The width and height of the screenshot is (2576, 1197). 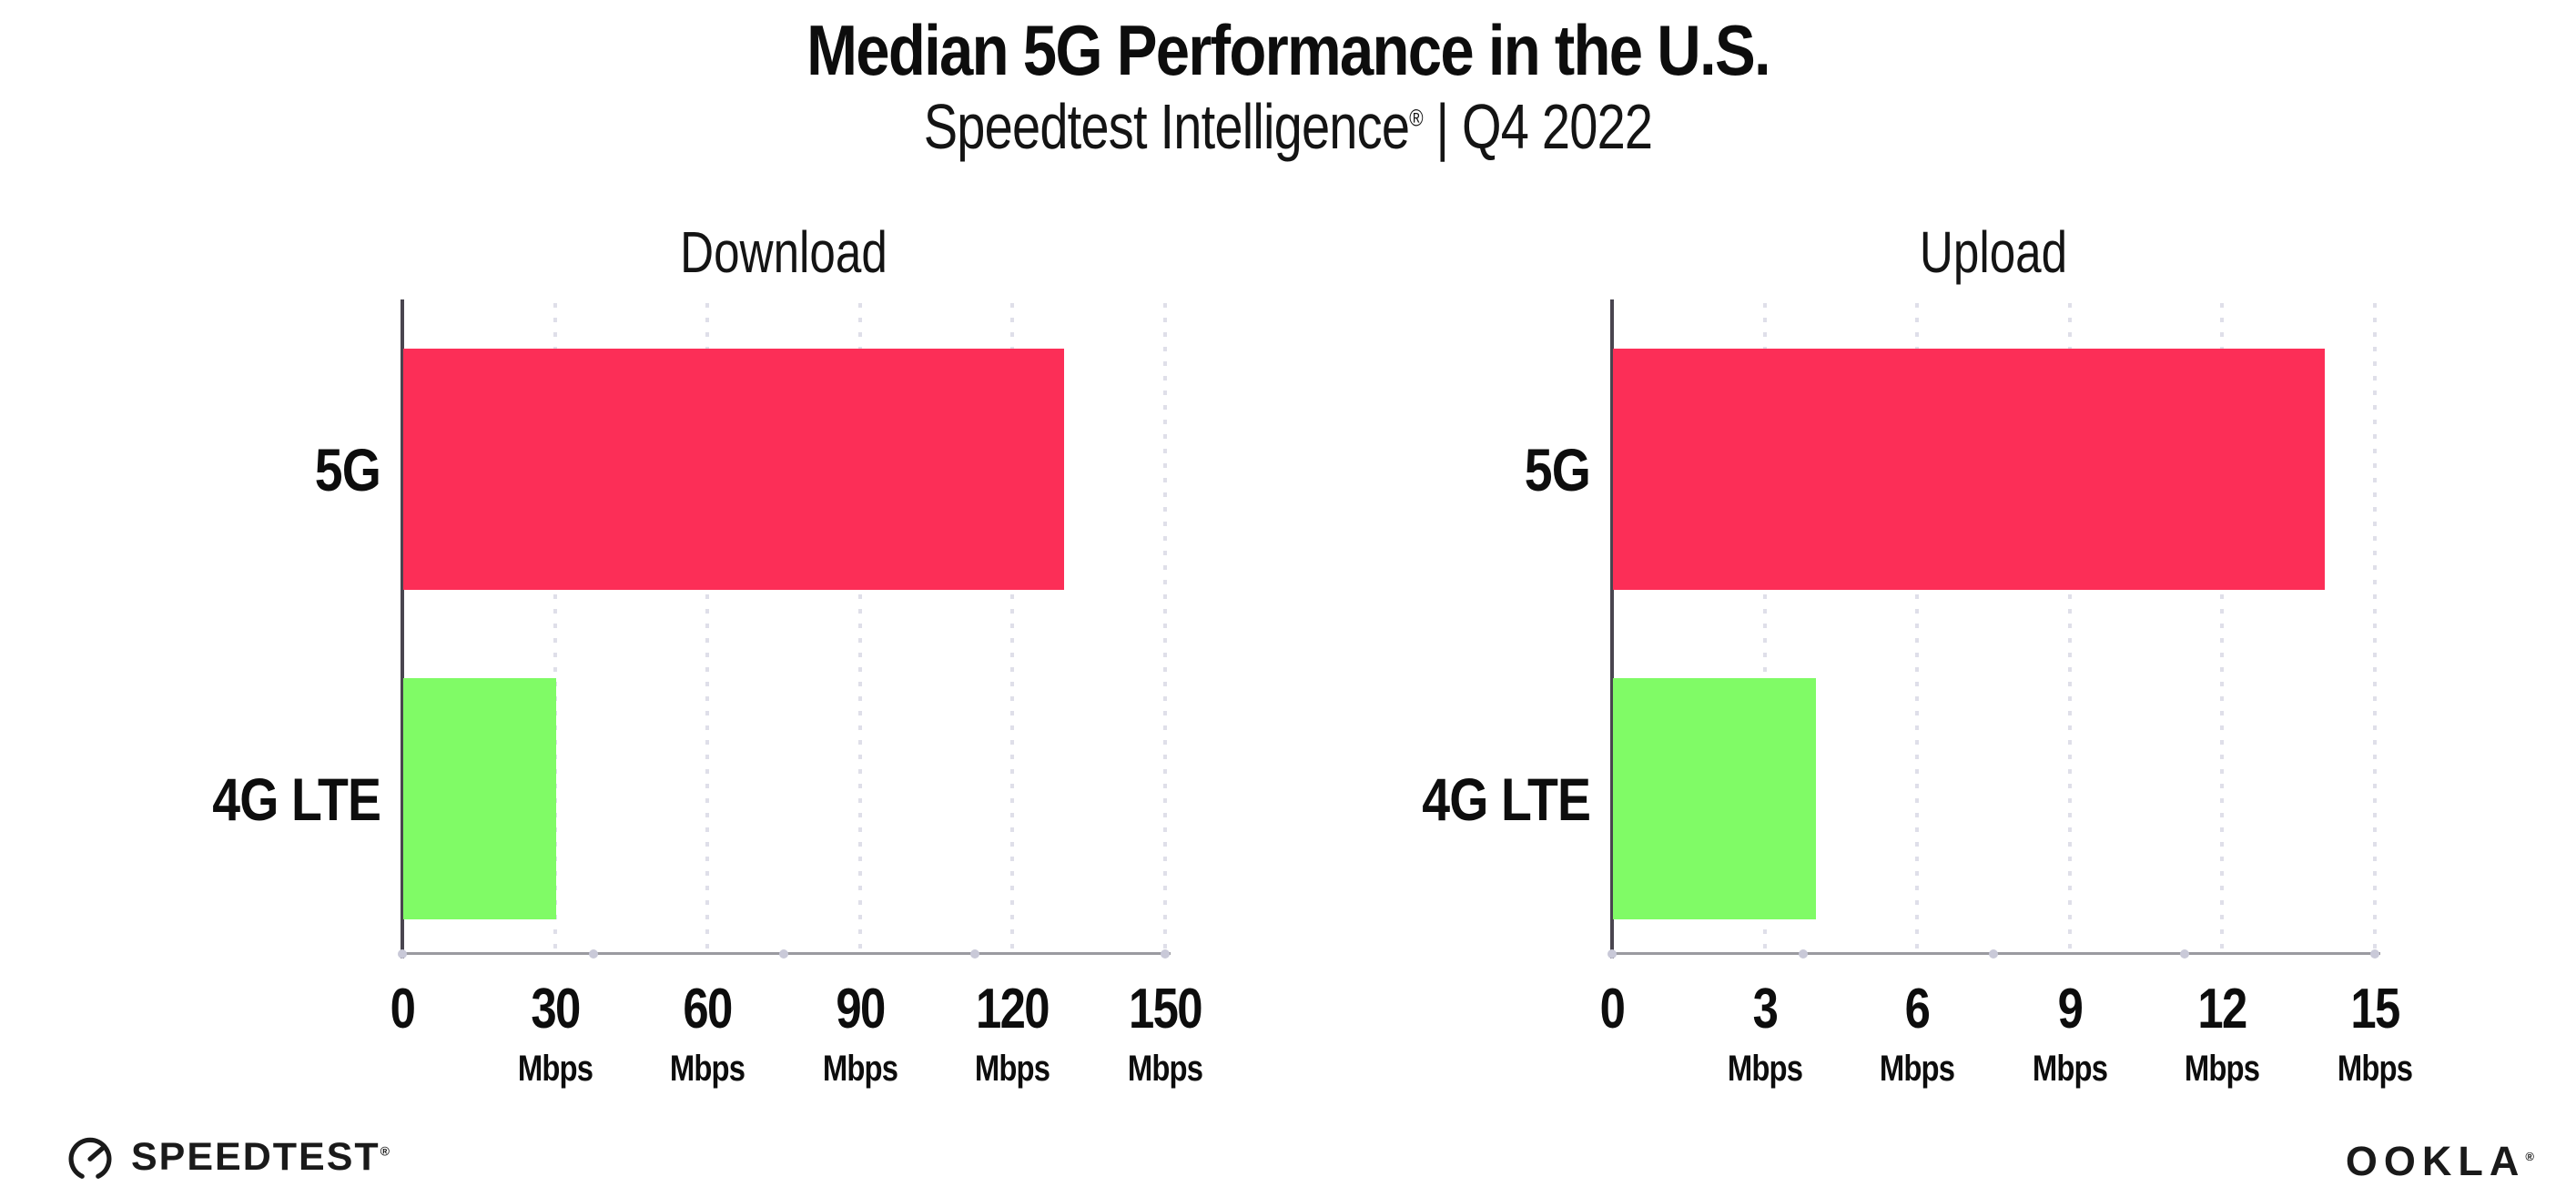 I want to click on x-tick-60: 60 Mbps, so click(x=707, y=1033).